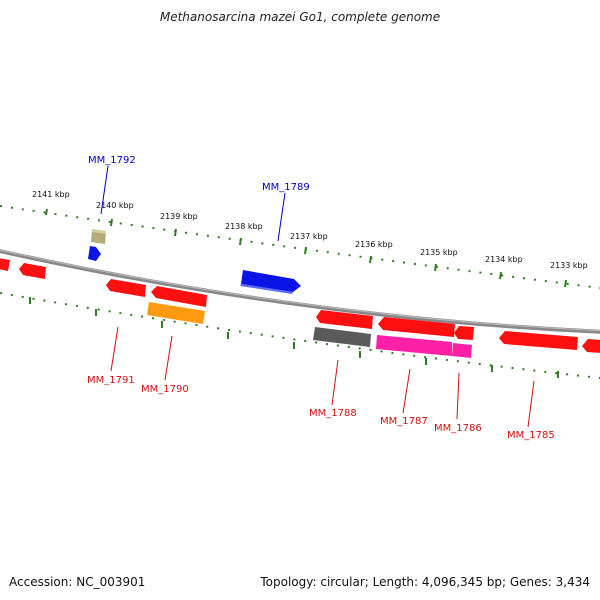 The width and height of the screenshot is (600, 600). I want to click on gene-label: MM_1790, so click(165, 389).